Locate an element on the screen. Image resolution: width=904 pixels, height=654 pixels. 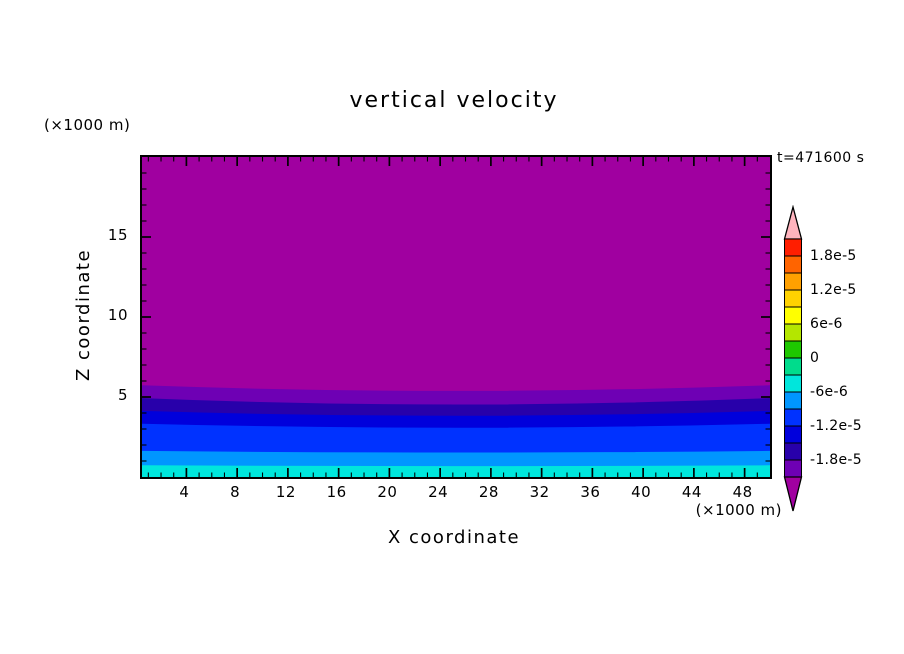
y-axis-tick-label: 15 is located at coordinates (117, 235).